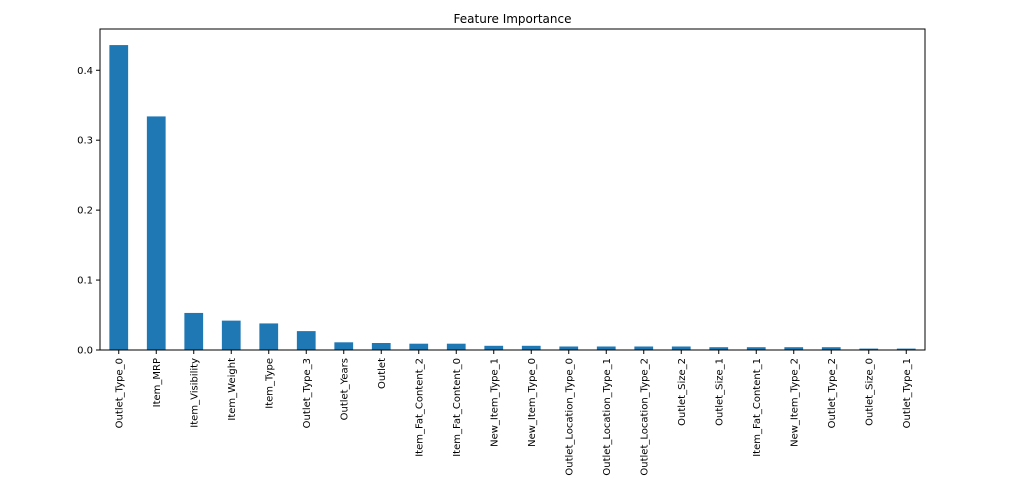  Describe the element at coordinates (569, 417) in the screenshot. I see `x-tick-label: Outlet_Location_Type_0` at that location.